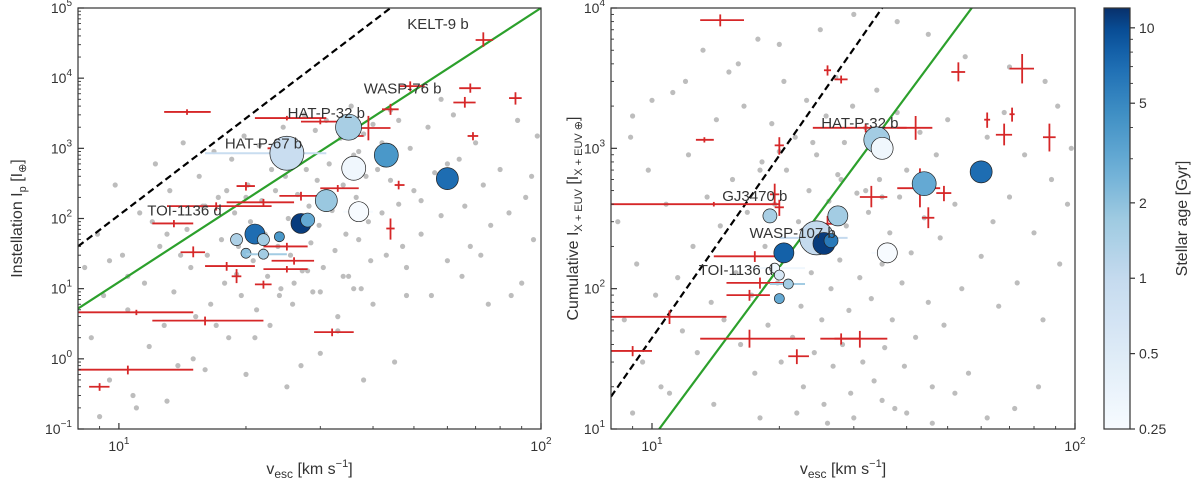 The height and width of the screenshot is (485, 1200). What do you see at coordinates (1182, 219) in the screenshot?
I see `colorbar-label: Stellar age [Gyr]` at bounding box center [1182, 219].